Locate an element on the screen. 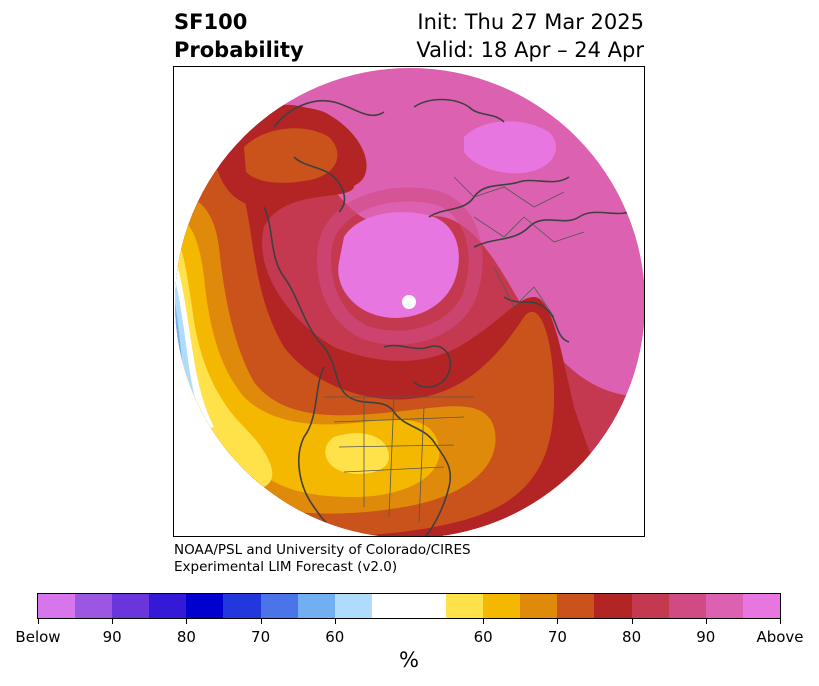 This screenshot has height=686, width=819. pole-hole is located at coordinates (409, 302).